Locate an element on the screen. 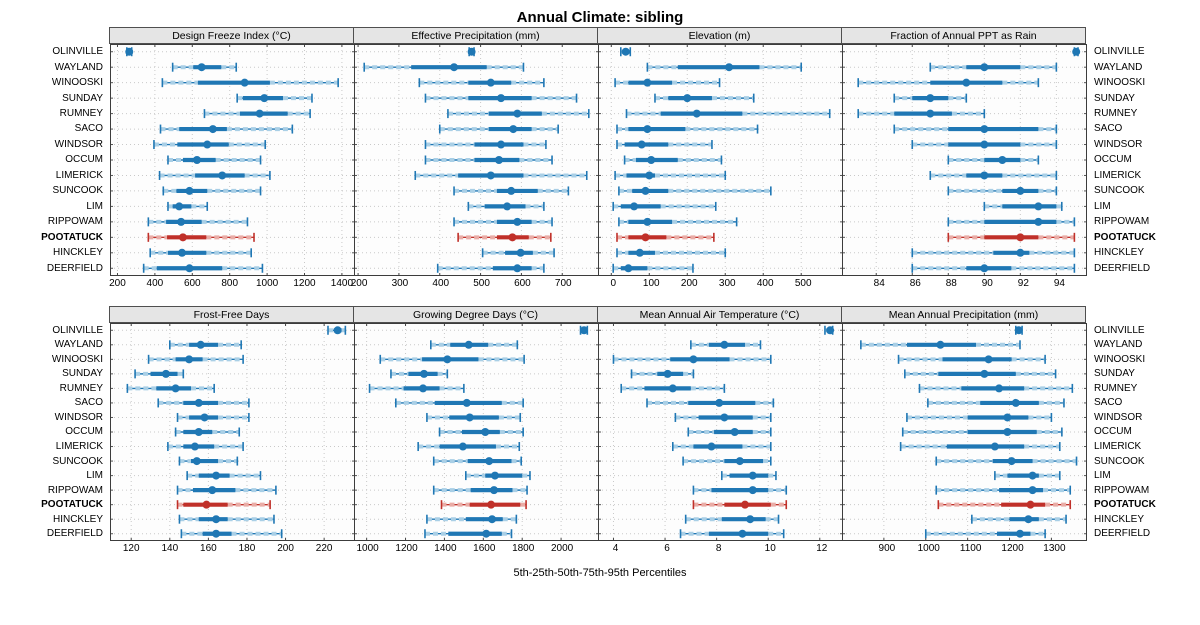  panel-axis-frost-free-days: 120 140 160 180 200 220 is located at coordinates (232, 549).